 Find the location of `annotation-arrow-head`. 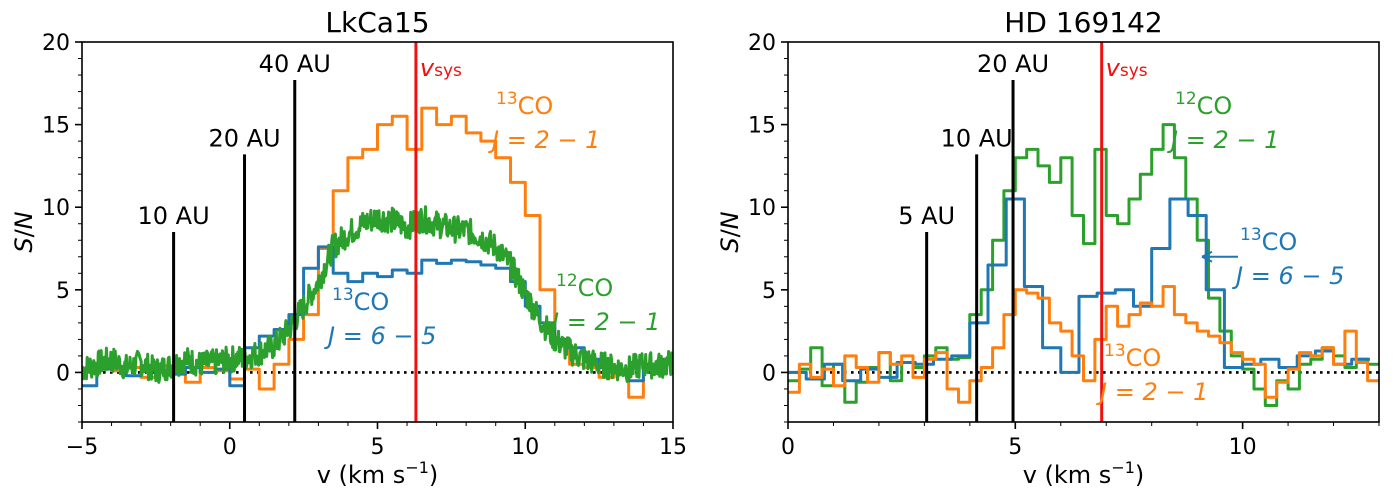

annotation-arrow-head is located at coordinates (1207, 256).